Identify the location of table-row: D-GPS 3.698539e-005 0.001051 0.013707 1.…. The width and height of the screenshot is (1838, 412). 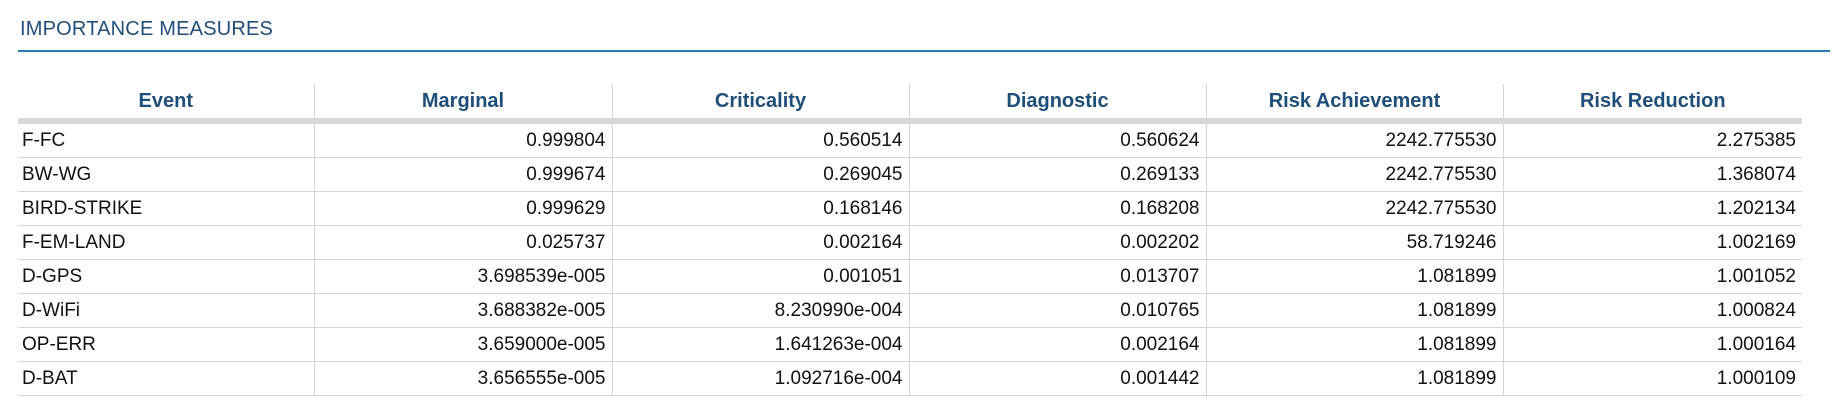
(910, 276).